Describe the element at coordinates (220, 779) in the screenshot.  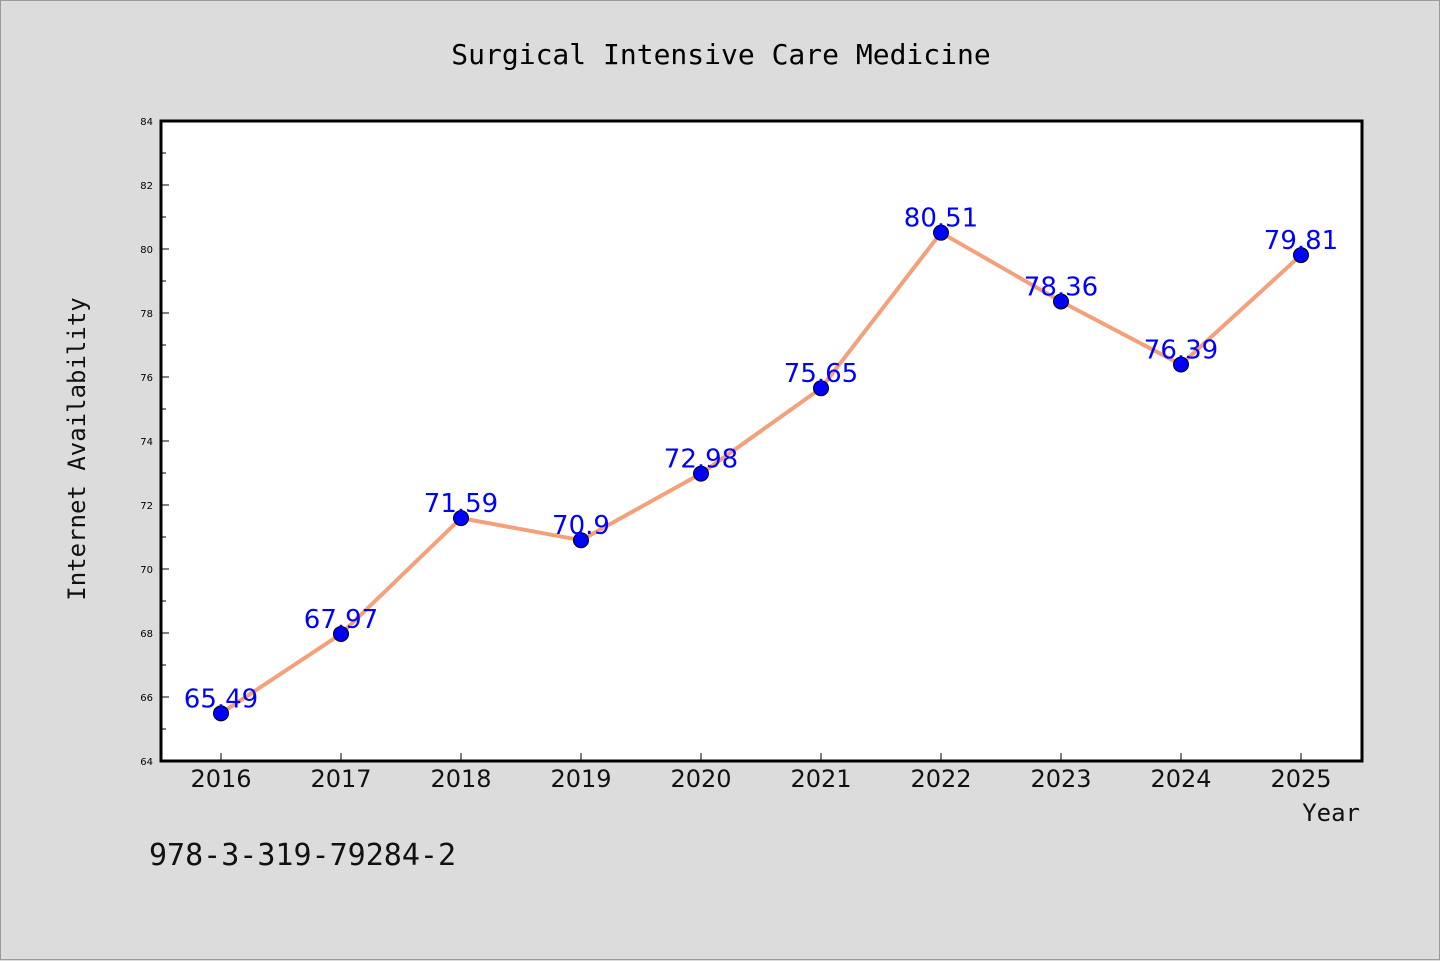
I see `x-tick-label: 2016` at that location.